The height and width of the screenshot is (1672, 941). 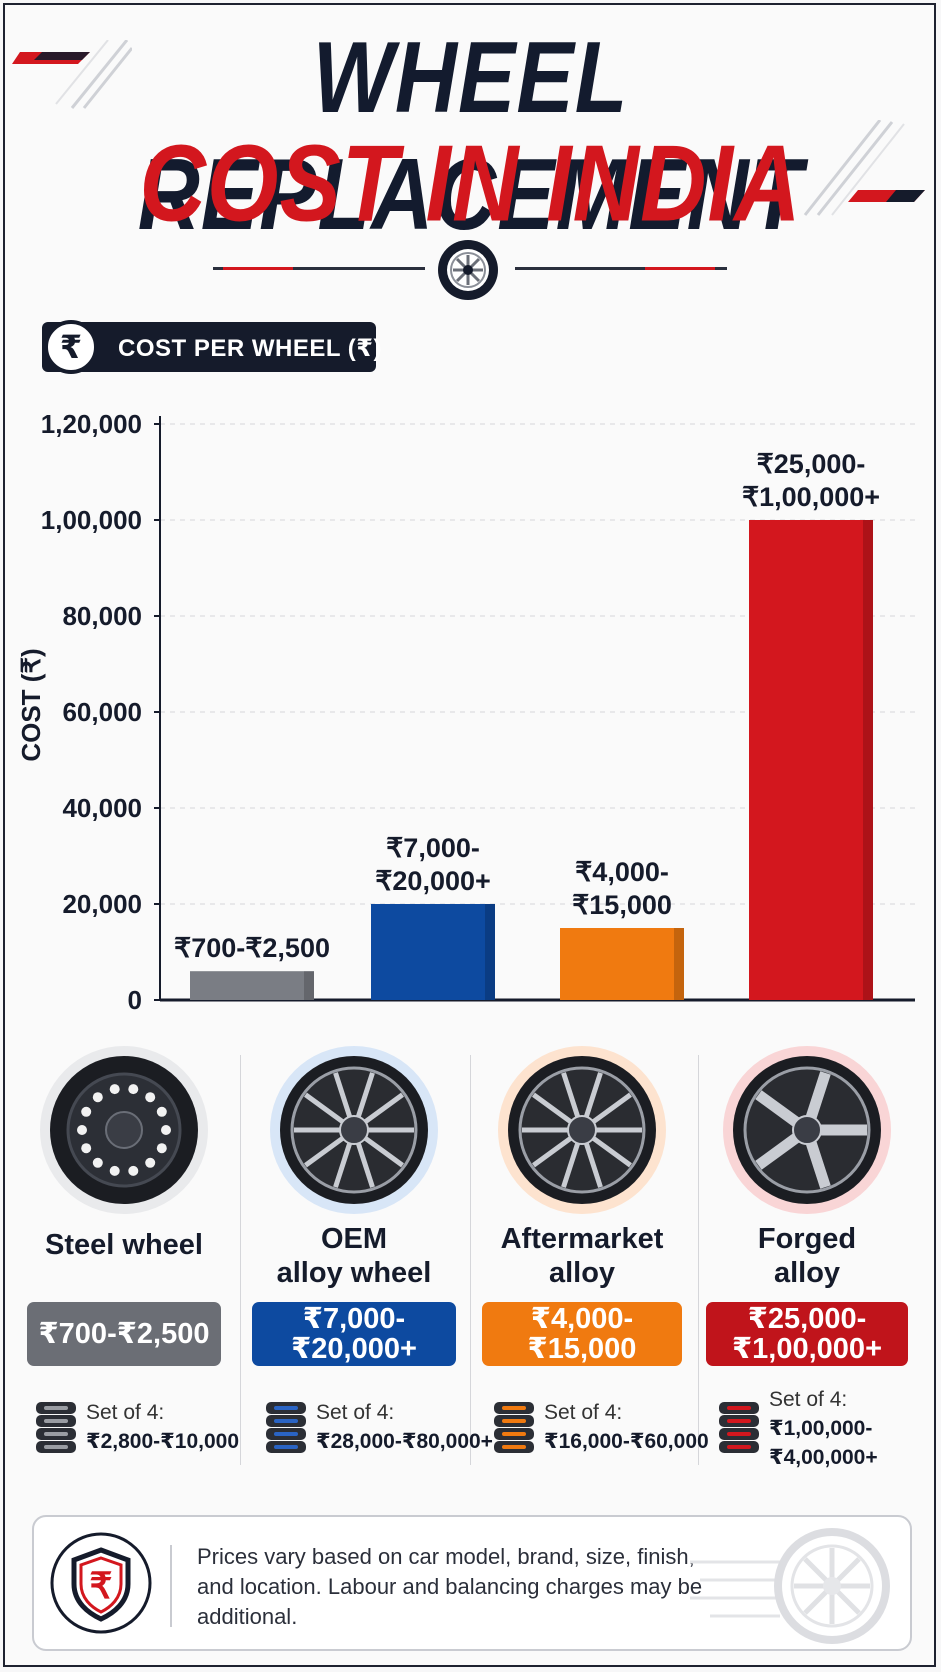 I want to click on note-separator, so click(x=171, y=1586).